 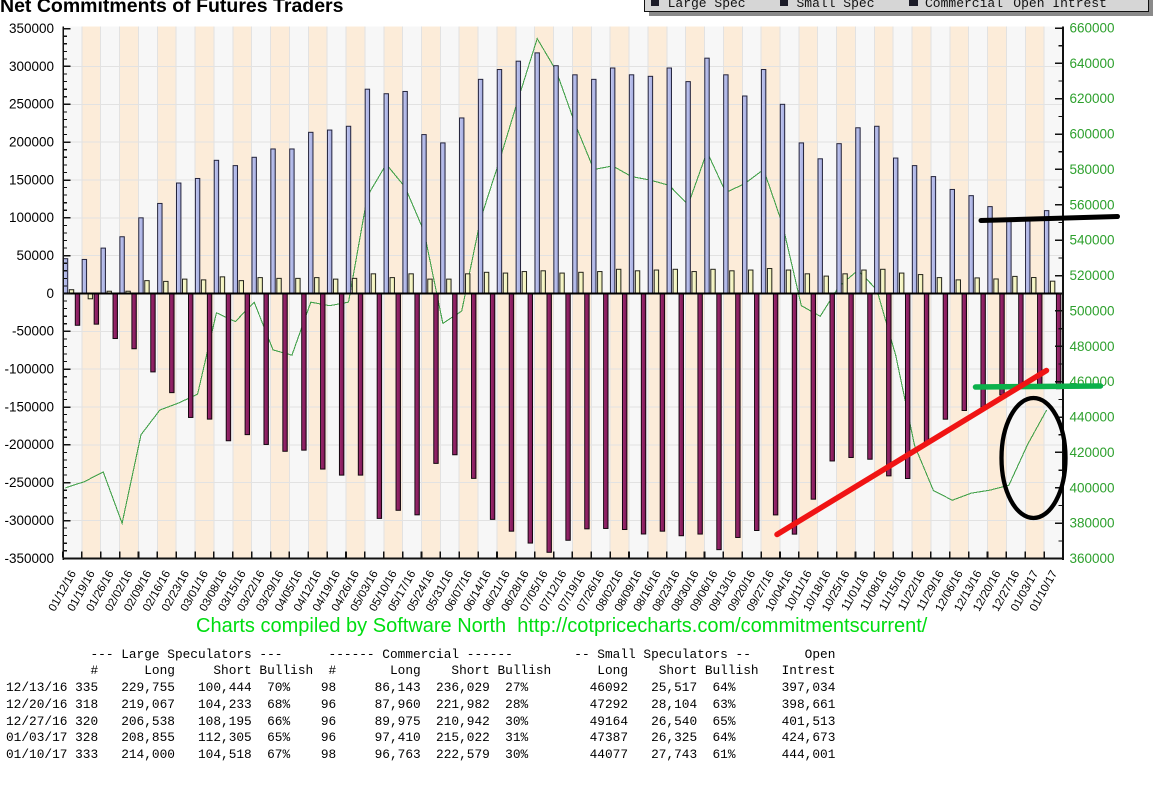 What do you see at coordinates (31, 142) in the screenshot?
I see `svg-text: 200000` at bounding box center [31, 142].